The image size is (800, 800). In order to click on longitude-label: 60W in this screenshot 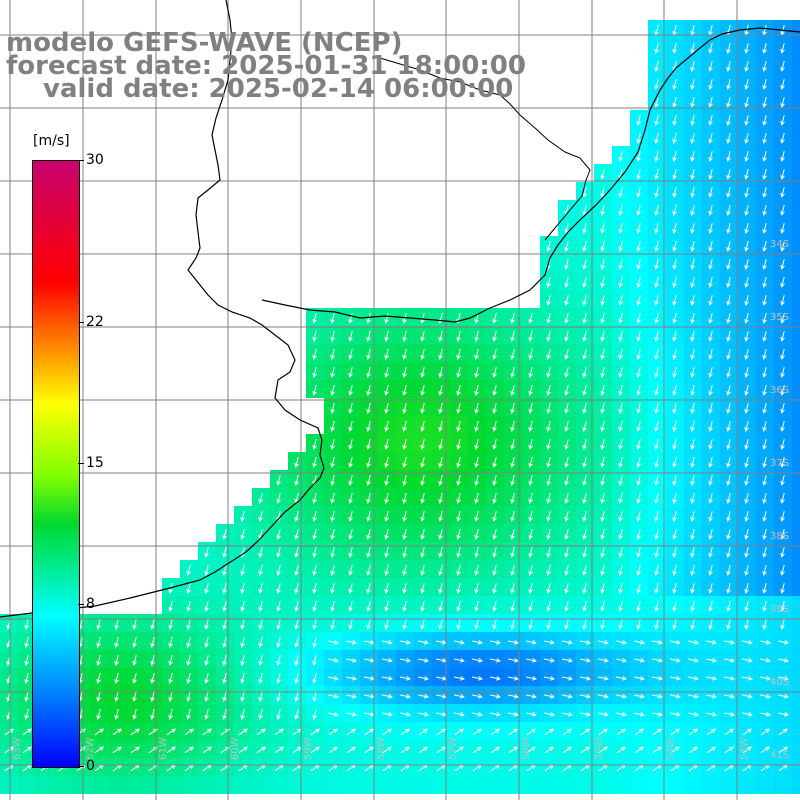, I will do `click(235, 748)`.